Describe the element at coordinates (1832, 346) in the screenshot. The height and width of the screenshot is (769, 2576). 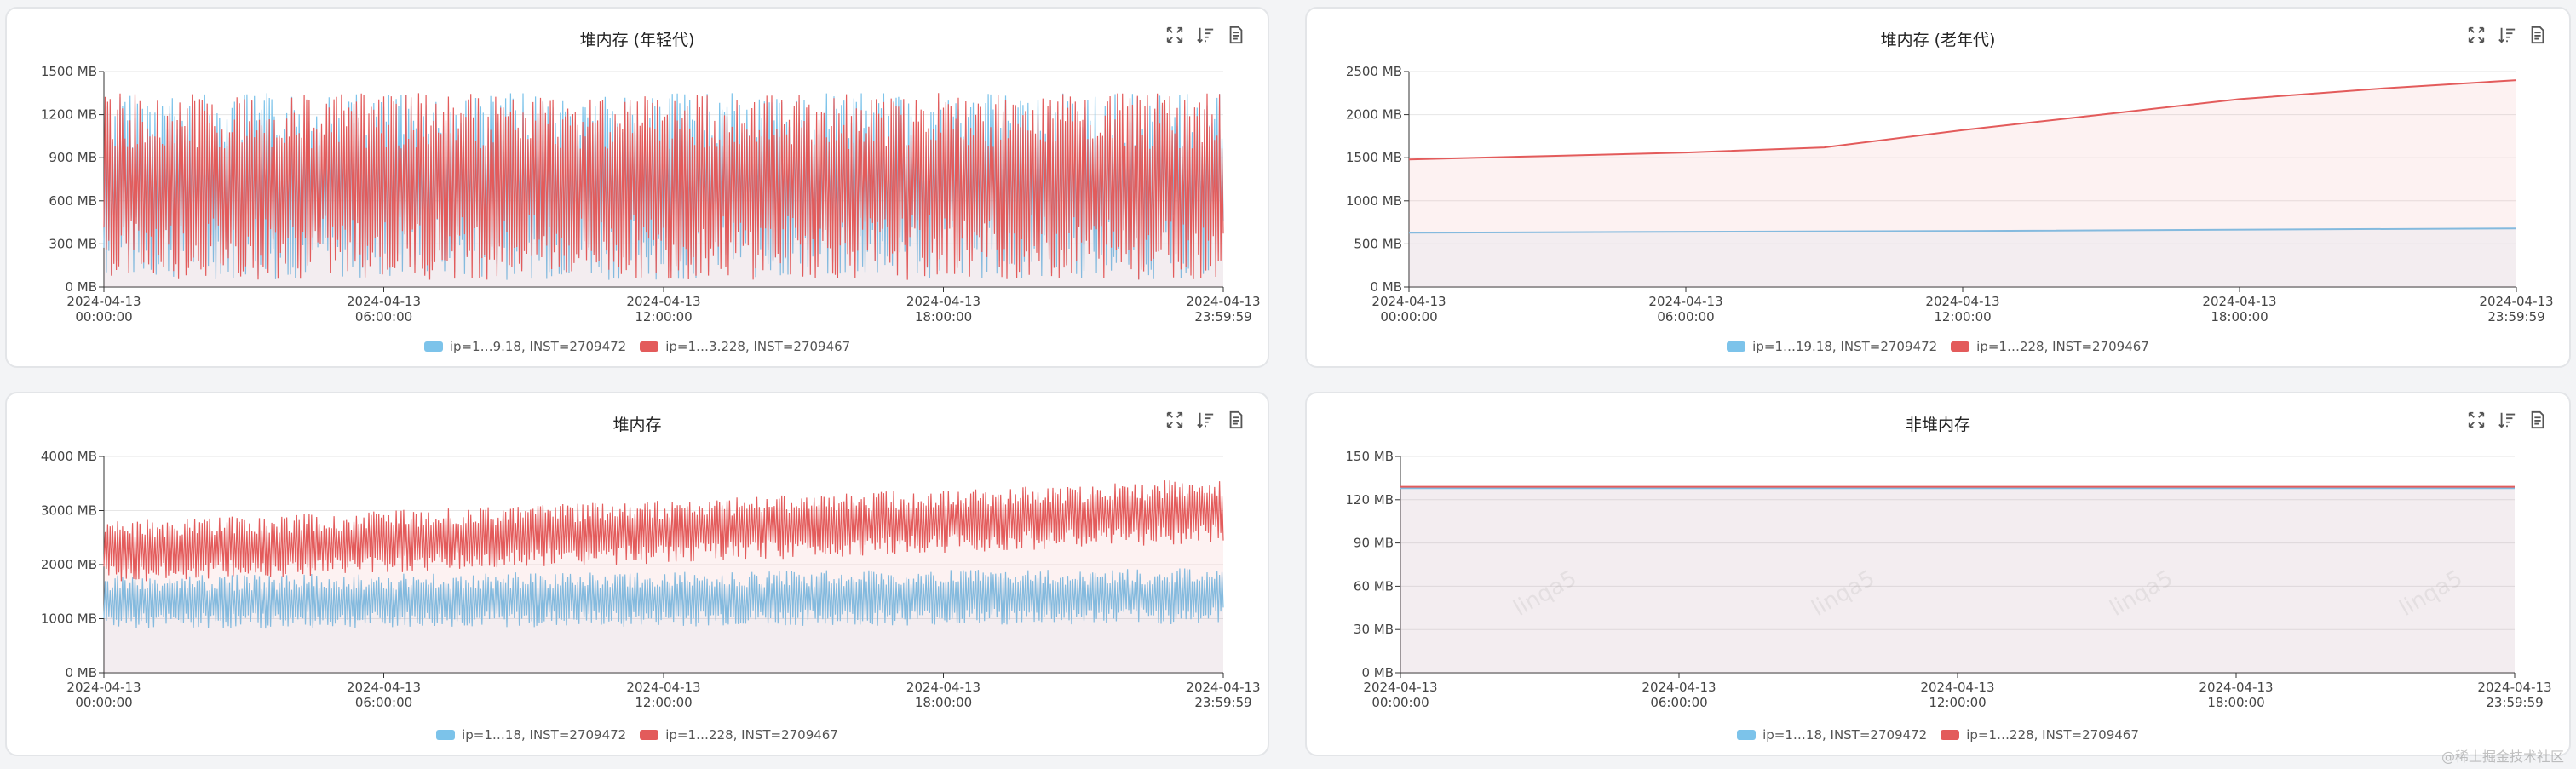
I see `legend-item-series-1: ip=1…19.18, INST=2709472` at that location.